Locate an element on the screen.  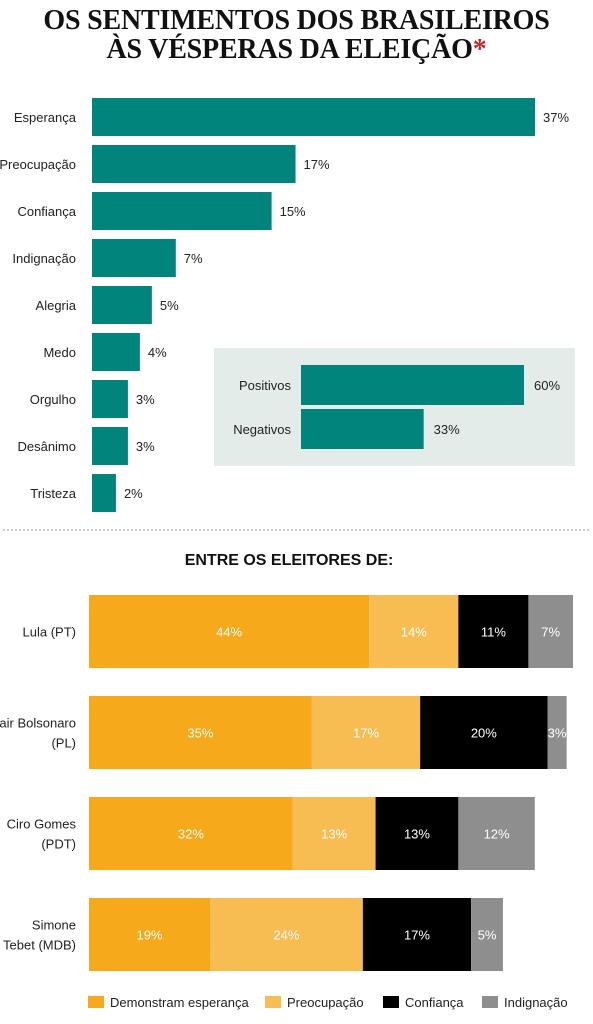
data-label: 15% is located at coordinates (293, 211).